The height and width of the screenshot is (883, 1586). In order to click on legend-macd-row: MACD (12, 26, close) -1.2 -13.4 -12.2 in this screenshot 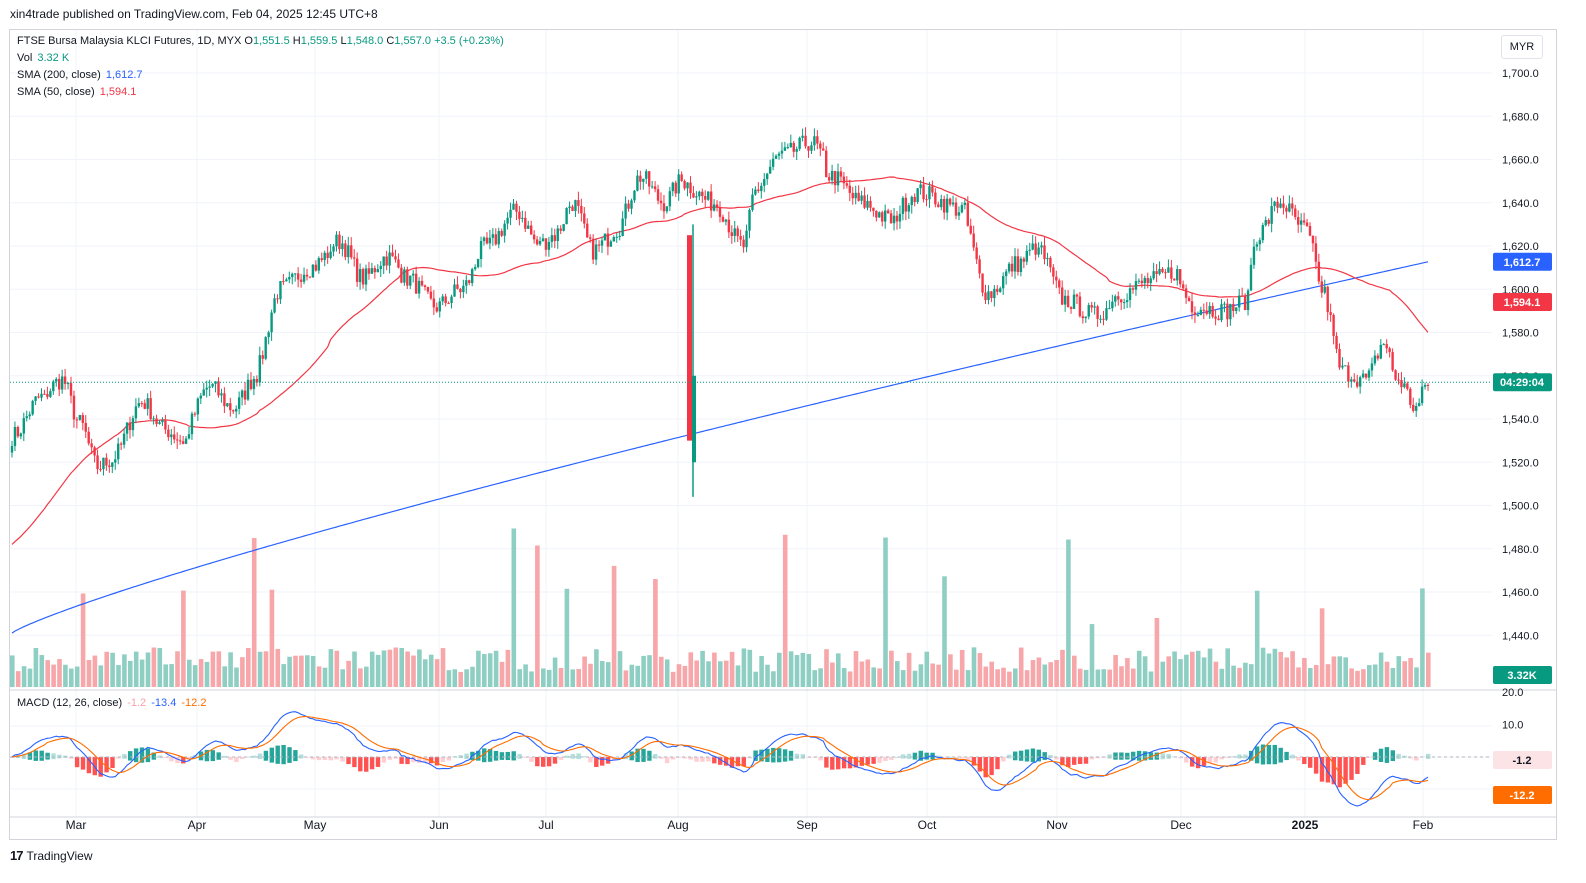, I will do `click(112, 703)`.